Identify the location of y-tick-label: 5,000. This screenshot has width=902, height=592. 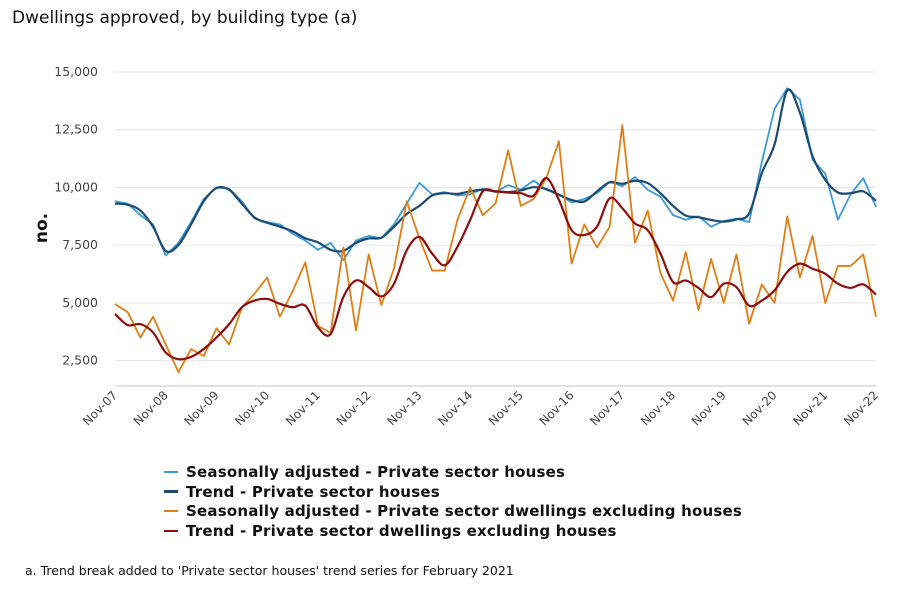
(80, 302).